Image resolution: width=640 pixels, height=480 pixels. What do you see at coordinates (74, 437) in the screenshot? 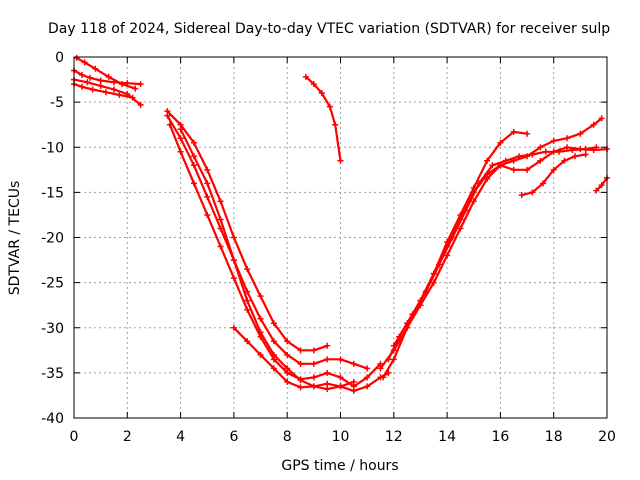
I see `x-tick-label: 0` at bounding box center [74, 437].